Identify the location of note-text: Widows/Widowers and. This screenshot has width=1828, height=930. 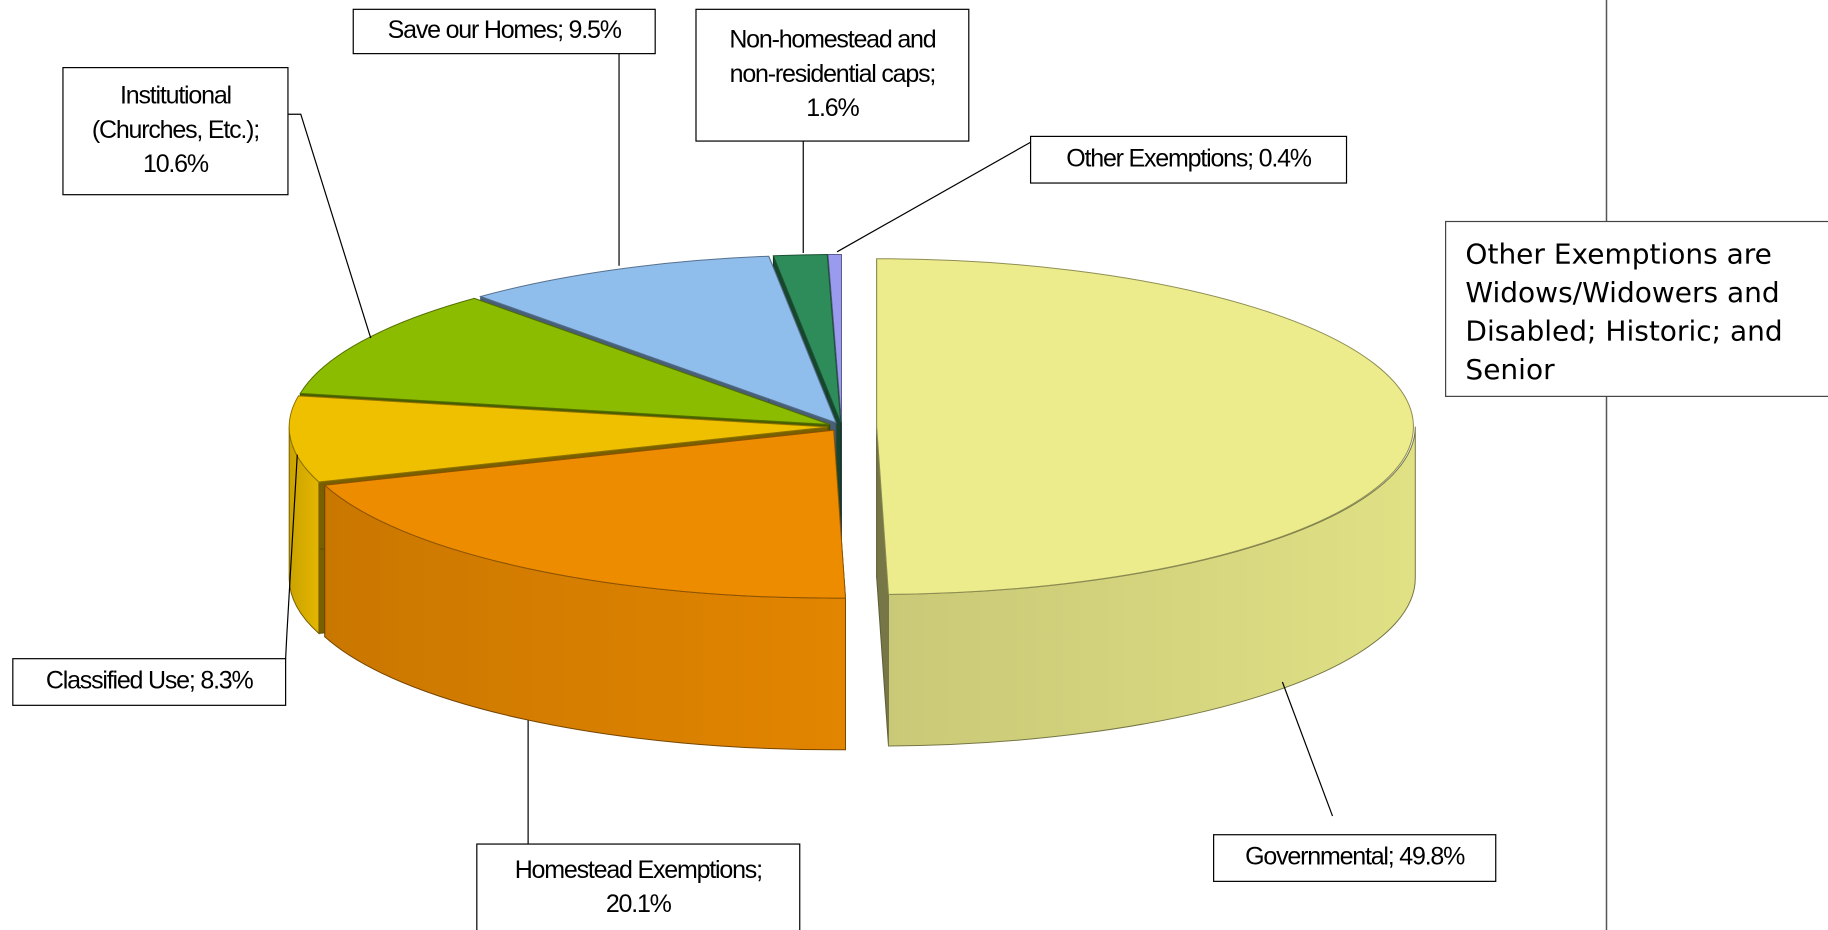
(1622, 292).